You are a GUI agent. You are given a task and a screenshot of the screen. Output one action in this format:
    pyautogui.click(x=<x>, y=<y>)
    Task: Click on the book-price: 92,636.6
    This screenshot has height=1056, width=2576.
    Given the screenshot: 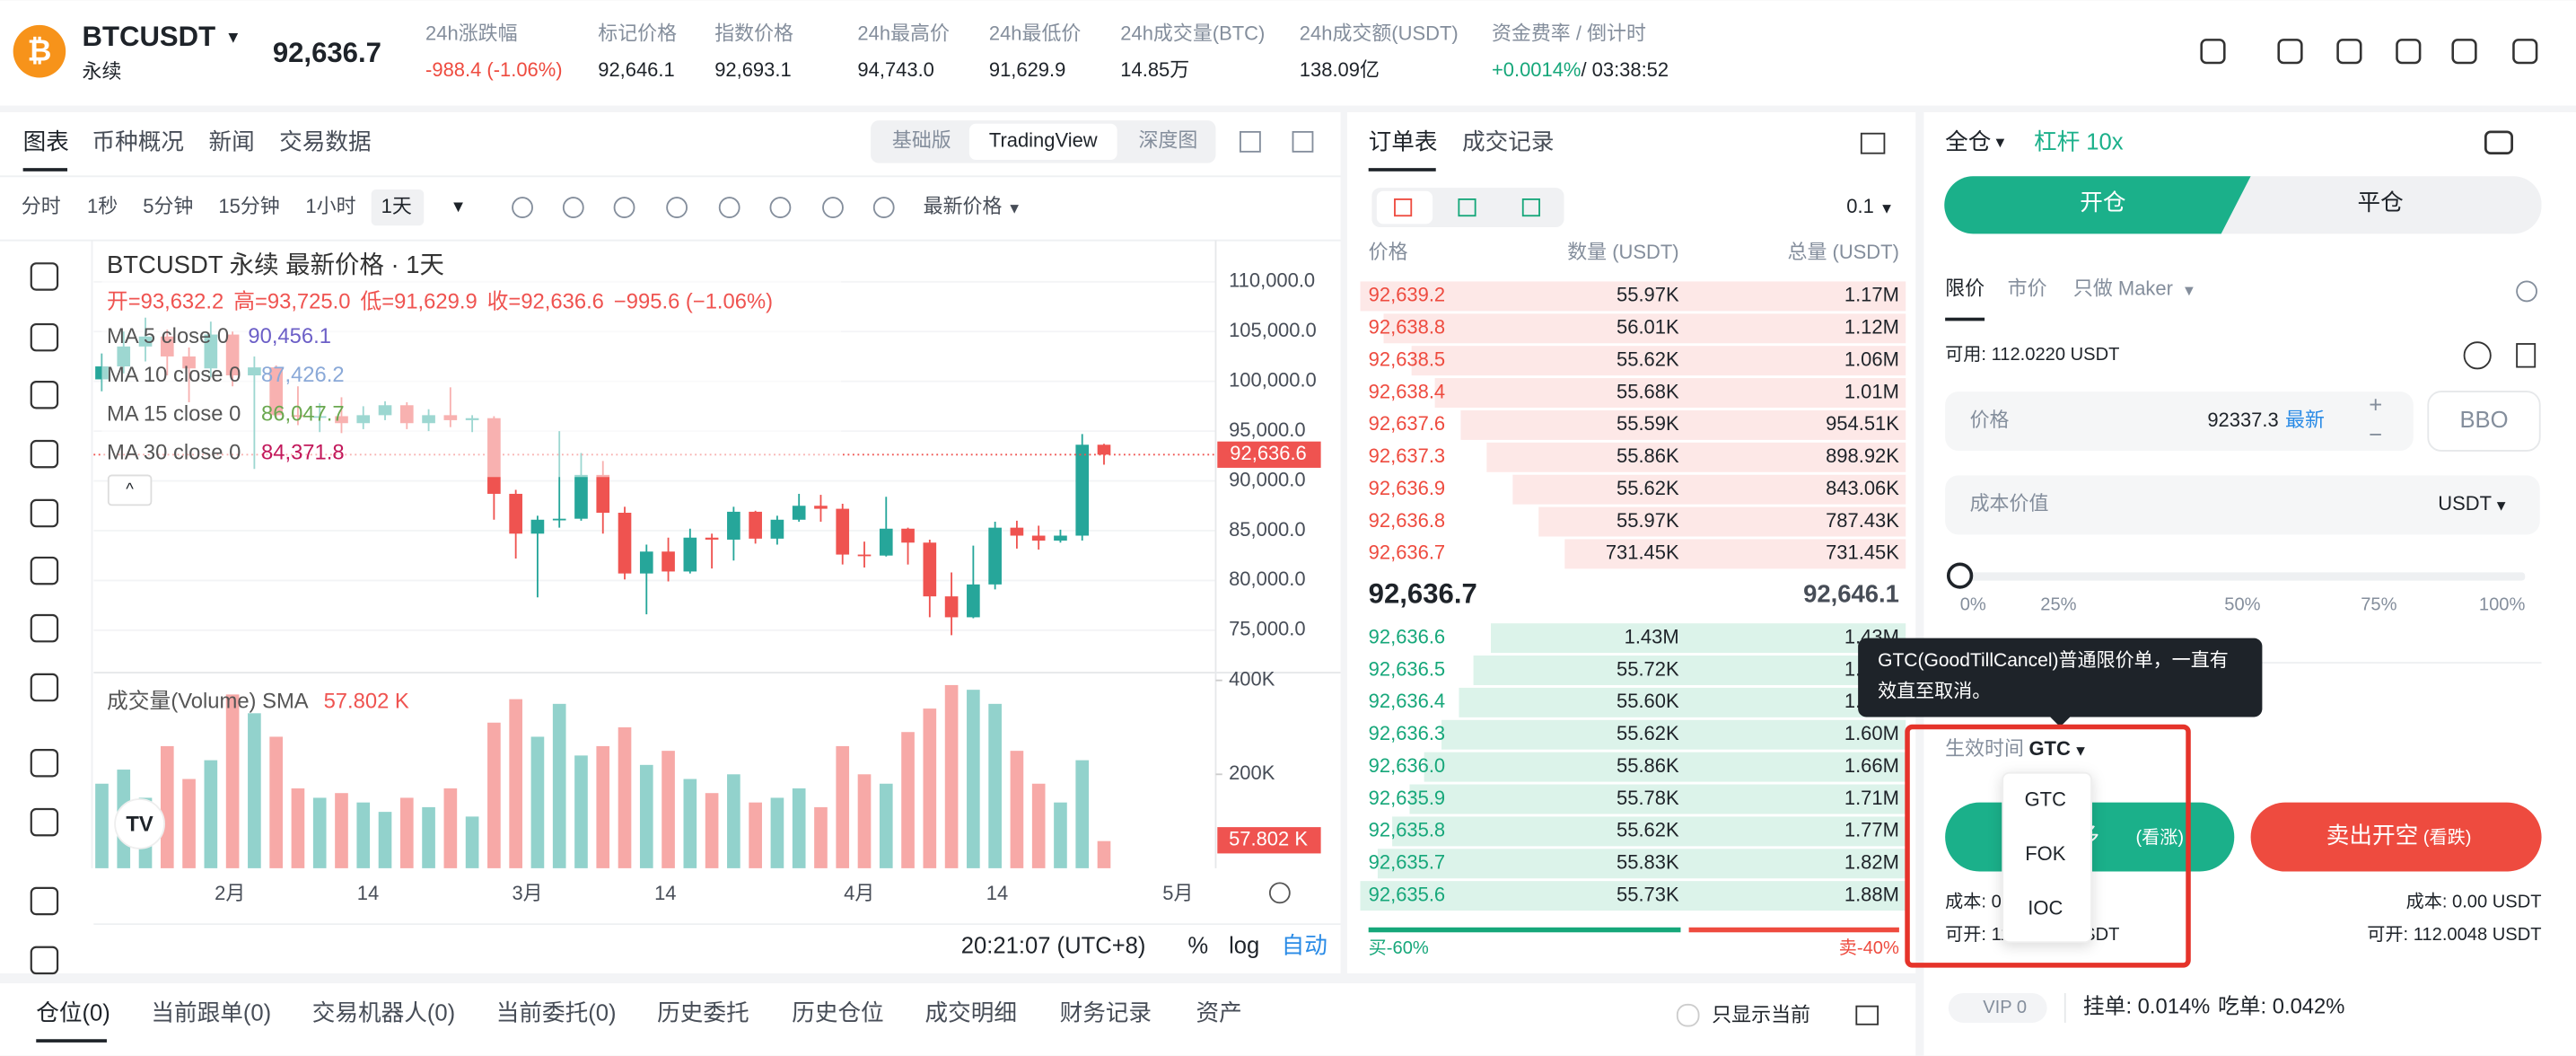 What is the action you would take?
    pyautogui.click(x=1407, y=636)
    